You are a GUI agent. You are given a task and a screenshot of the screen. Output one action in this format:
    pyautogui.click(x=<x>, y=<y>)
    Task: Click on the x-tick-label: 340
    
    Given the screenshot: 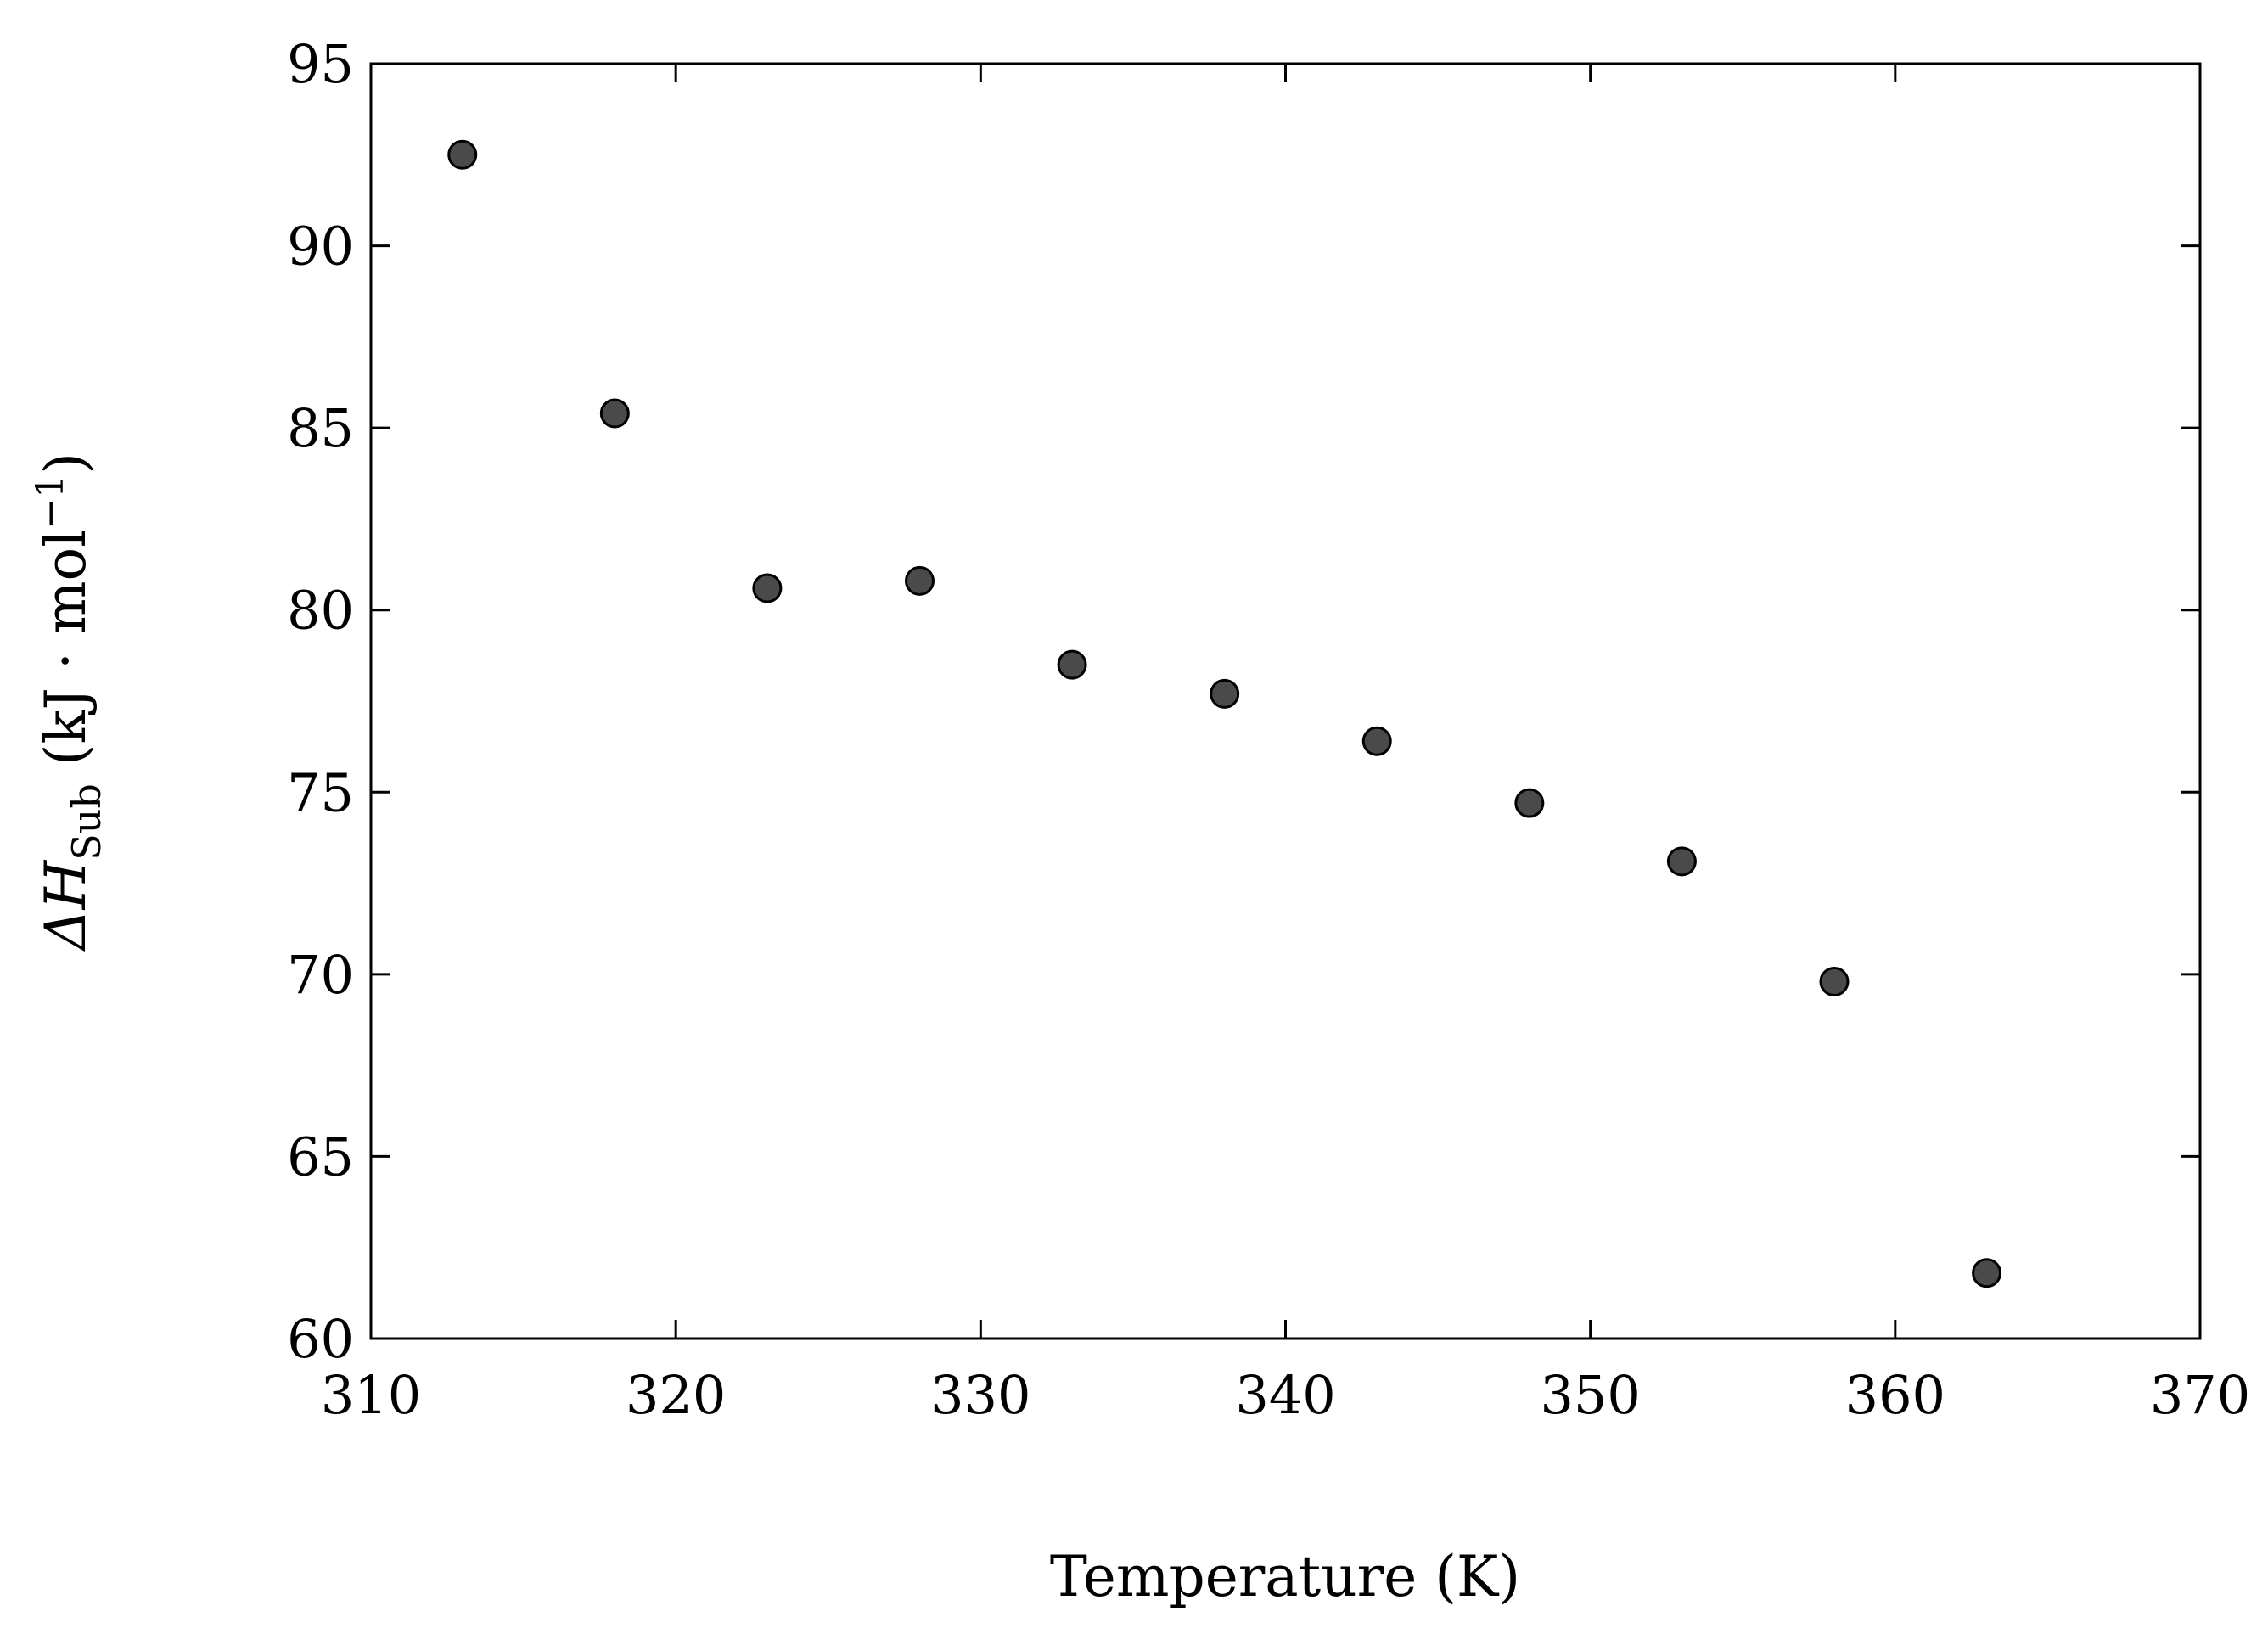 What is the action you would take?
    pyautogui.click(x=1285, y=1395)
    